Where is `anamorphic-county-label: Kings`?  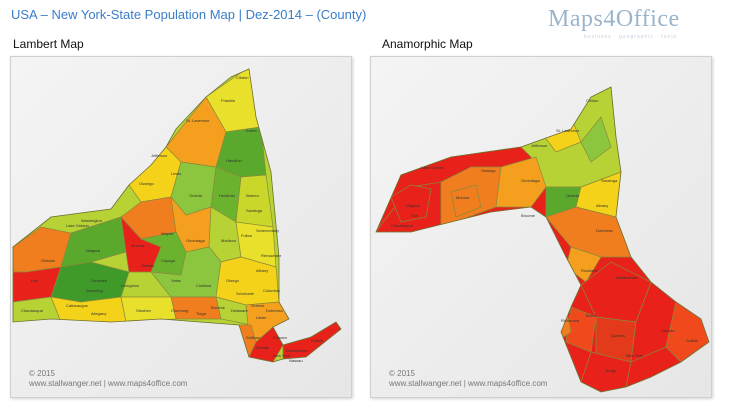 anamorphic-county-label: Kings is located at coordinates (611, 370).